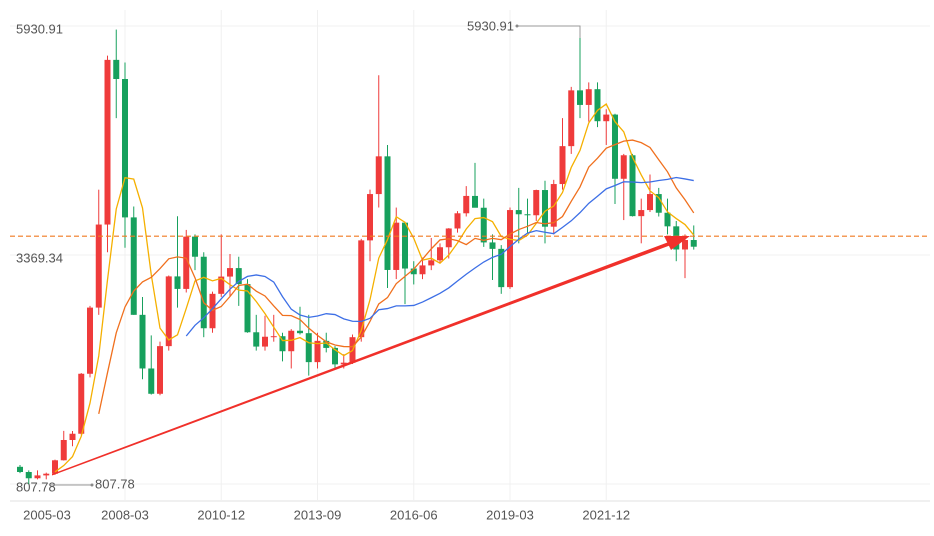  I want to click on min-label: 807.78, so click(115, 483).